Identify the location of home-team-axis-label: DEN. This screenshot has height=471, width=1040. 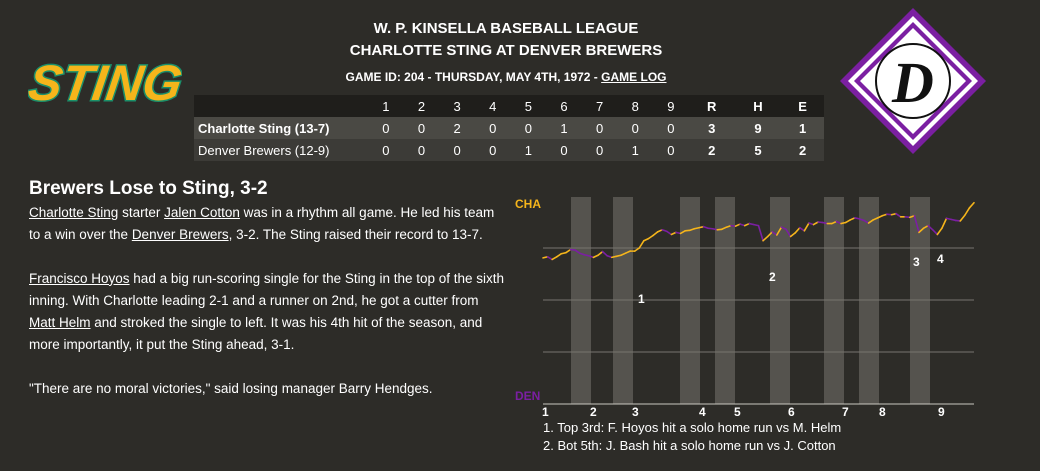
(527, 396).